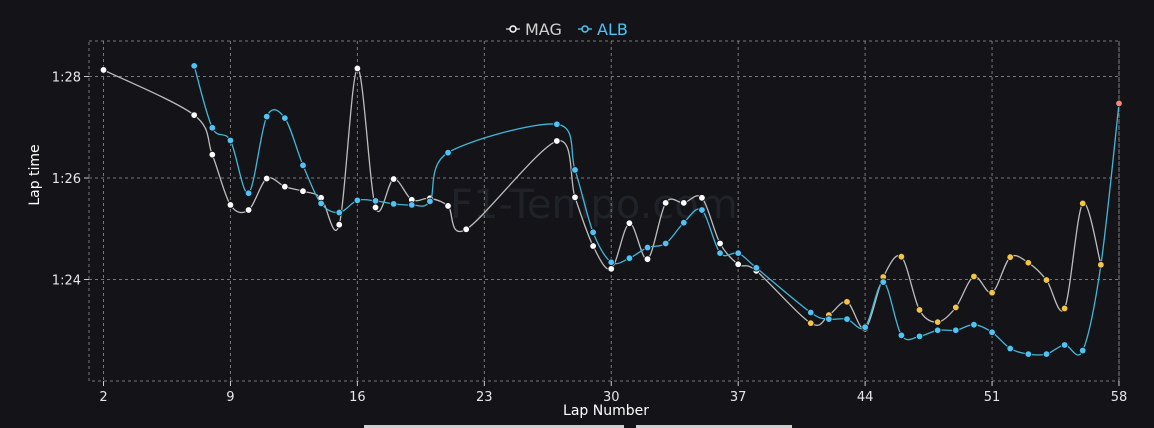 The height and width of the screenshot is (428, 1154). I want to click on legend-alb-marker-icon, so click(585, 29).